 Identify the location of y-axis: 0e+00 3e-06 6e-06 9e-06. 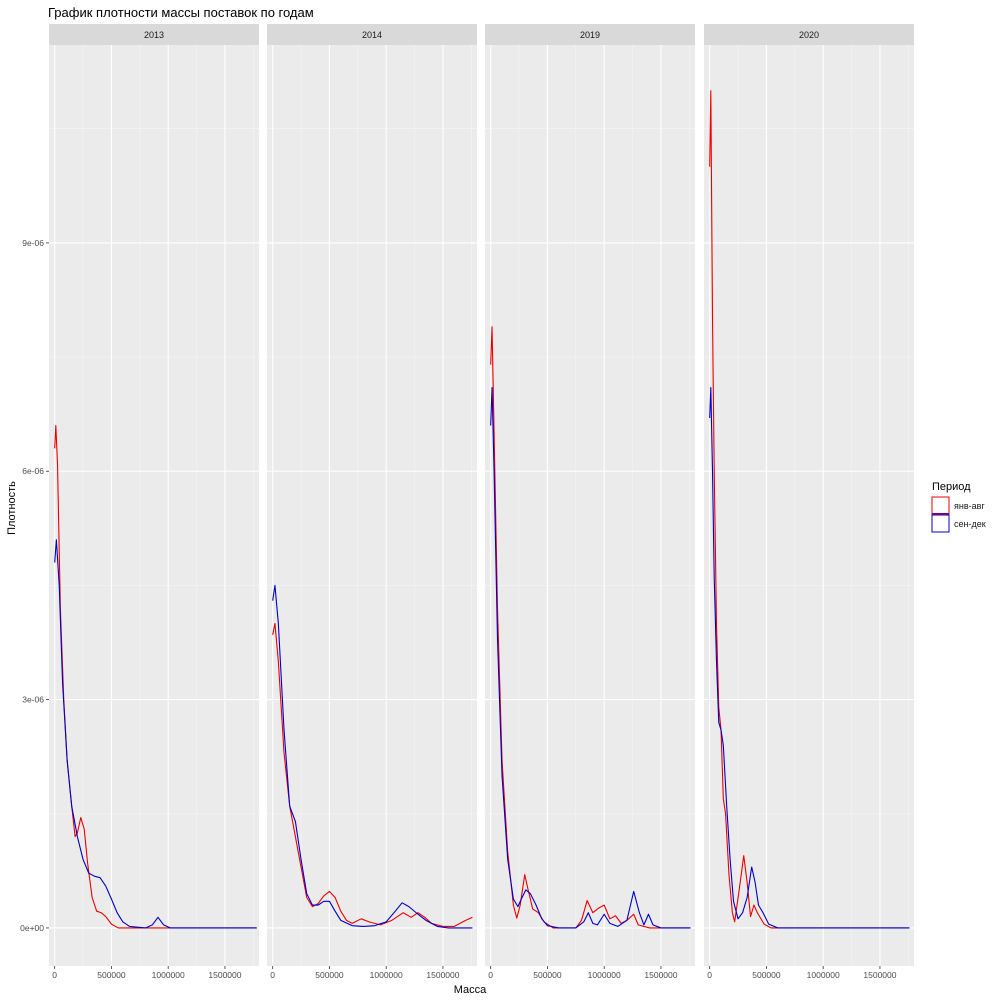
(34, 585).